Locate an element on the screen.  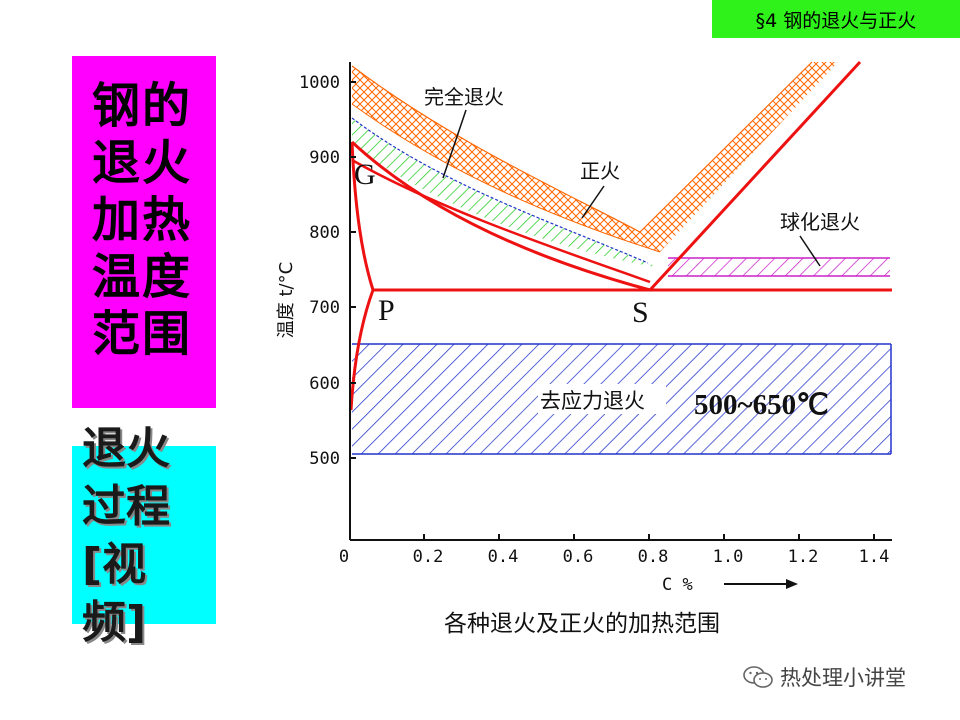
video-link: 退火 过程 [视 频] is located at coordinates (144, 536).